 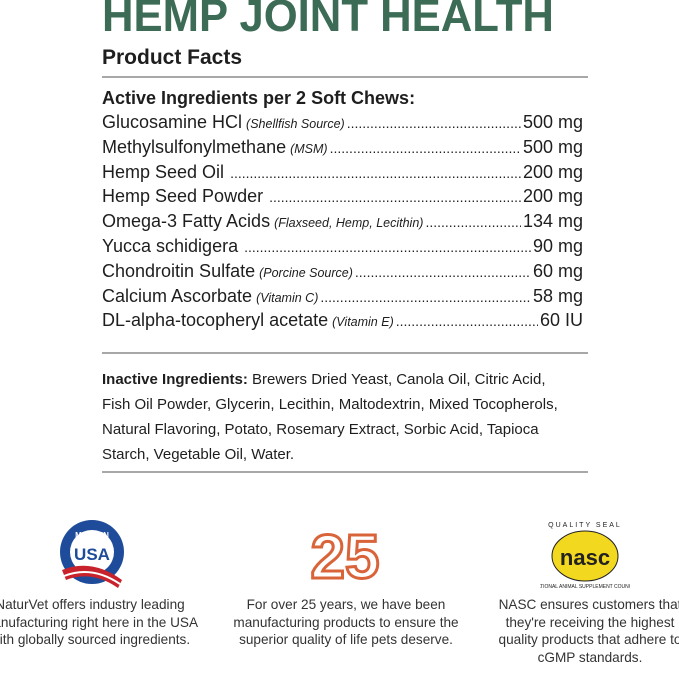 What do you see at coordinates (183, 196) in the screenshot?
I see `ingredient-name: Hemp Seed Powder` at bounding box center [183, 196].